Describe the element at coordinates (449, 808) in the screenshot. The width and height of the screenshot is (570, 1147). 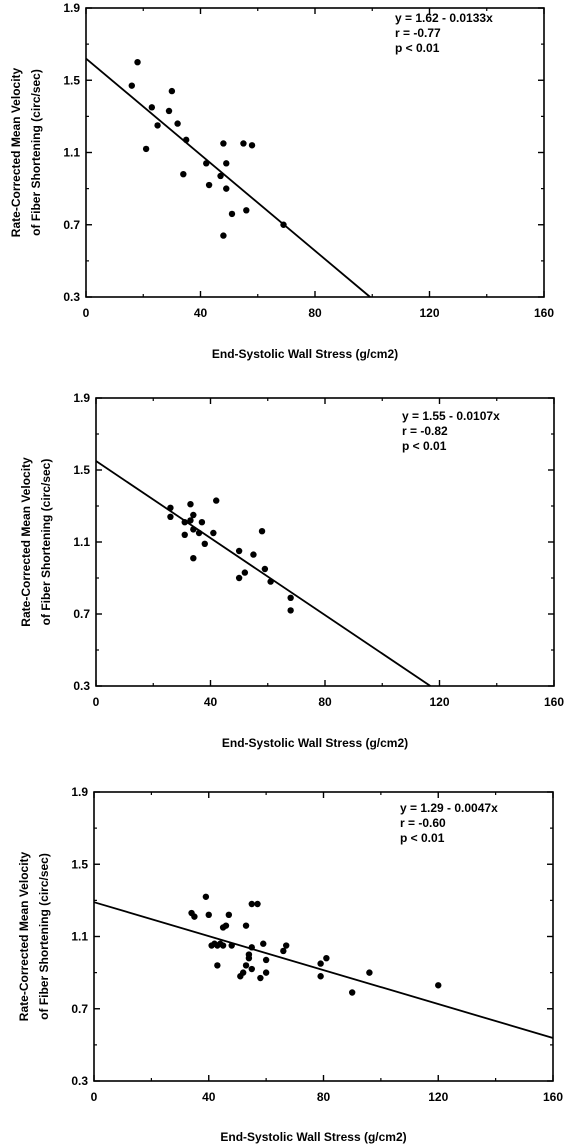
I see `regression-annotation: y = 1.29 - 0.0047x` at that location.